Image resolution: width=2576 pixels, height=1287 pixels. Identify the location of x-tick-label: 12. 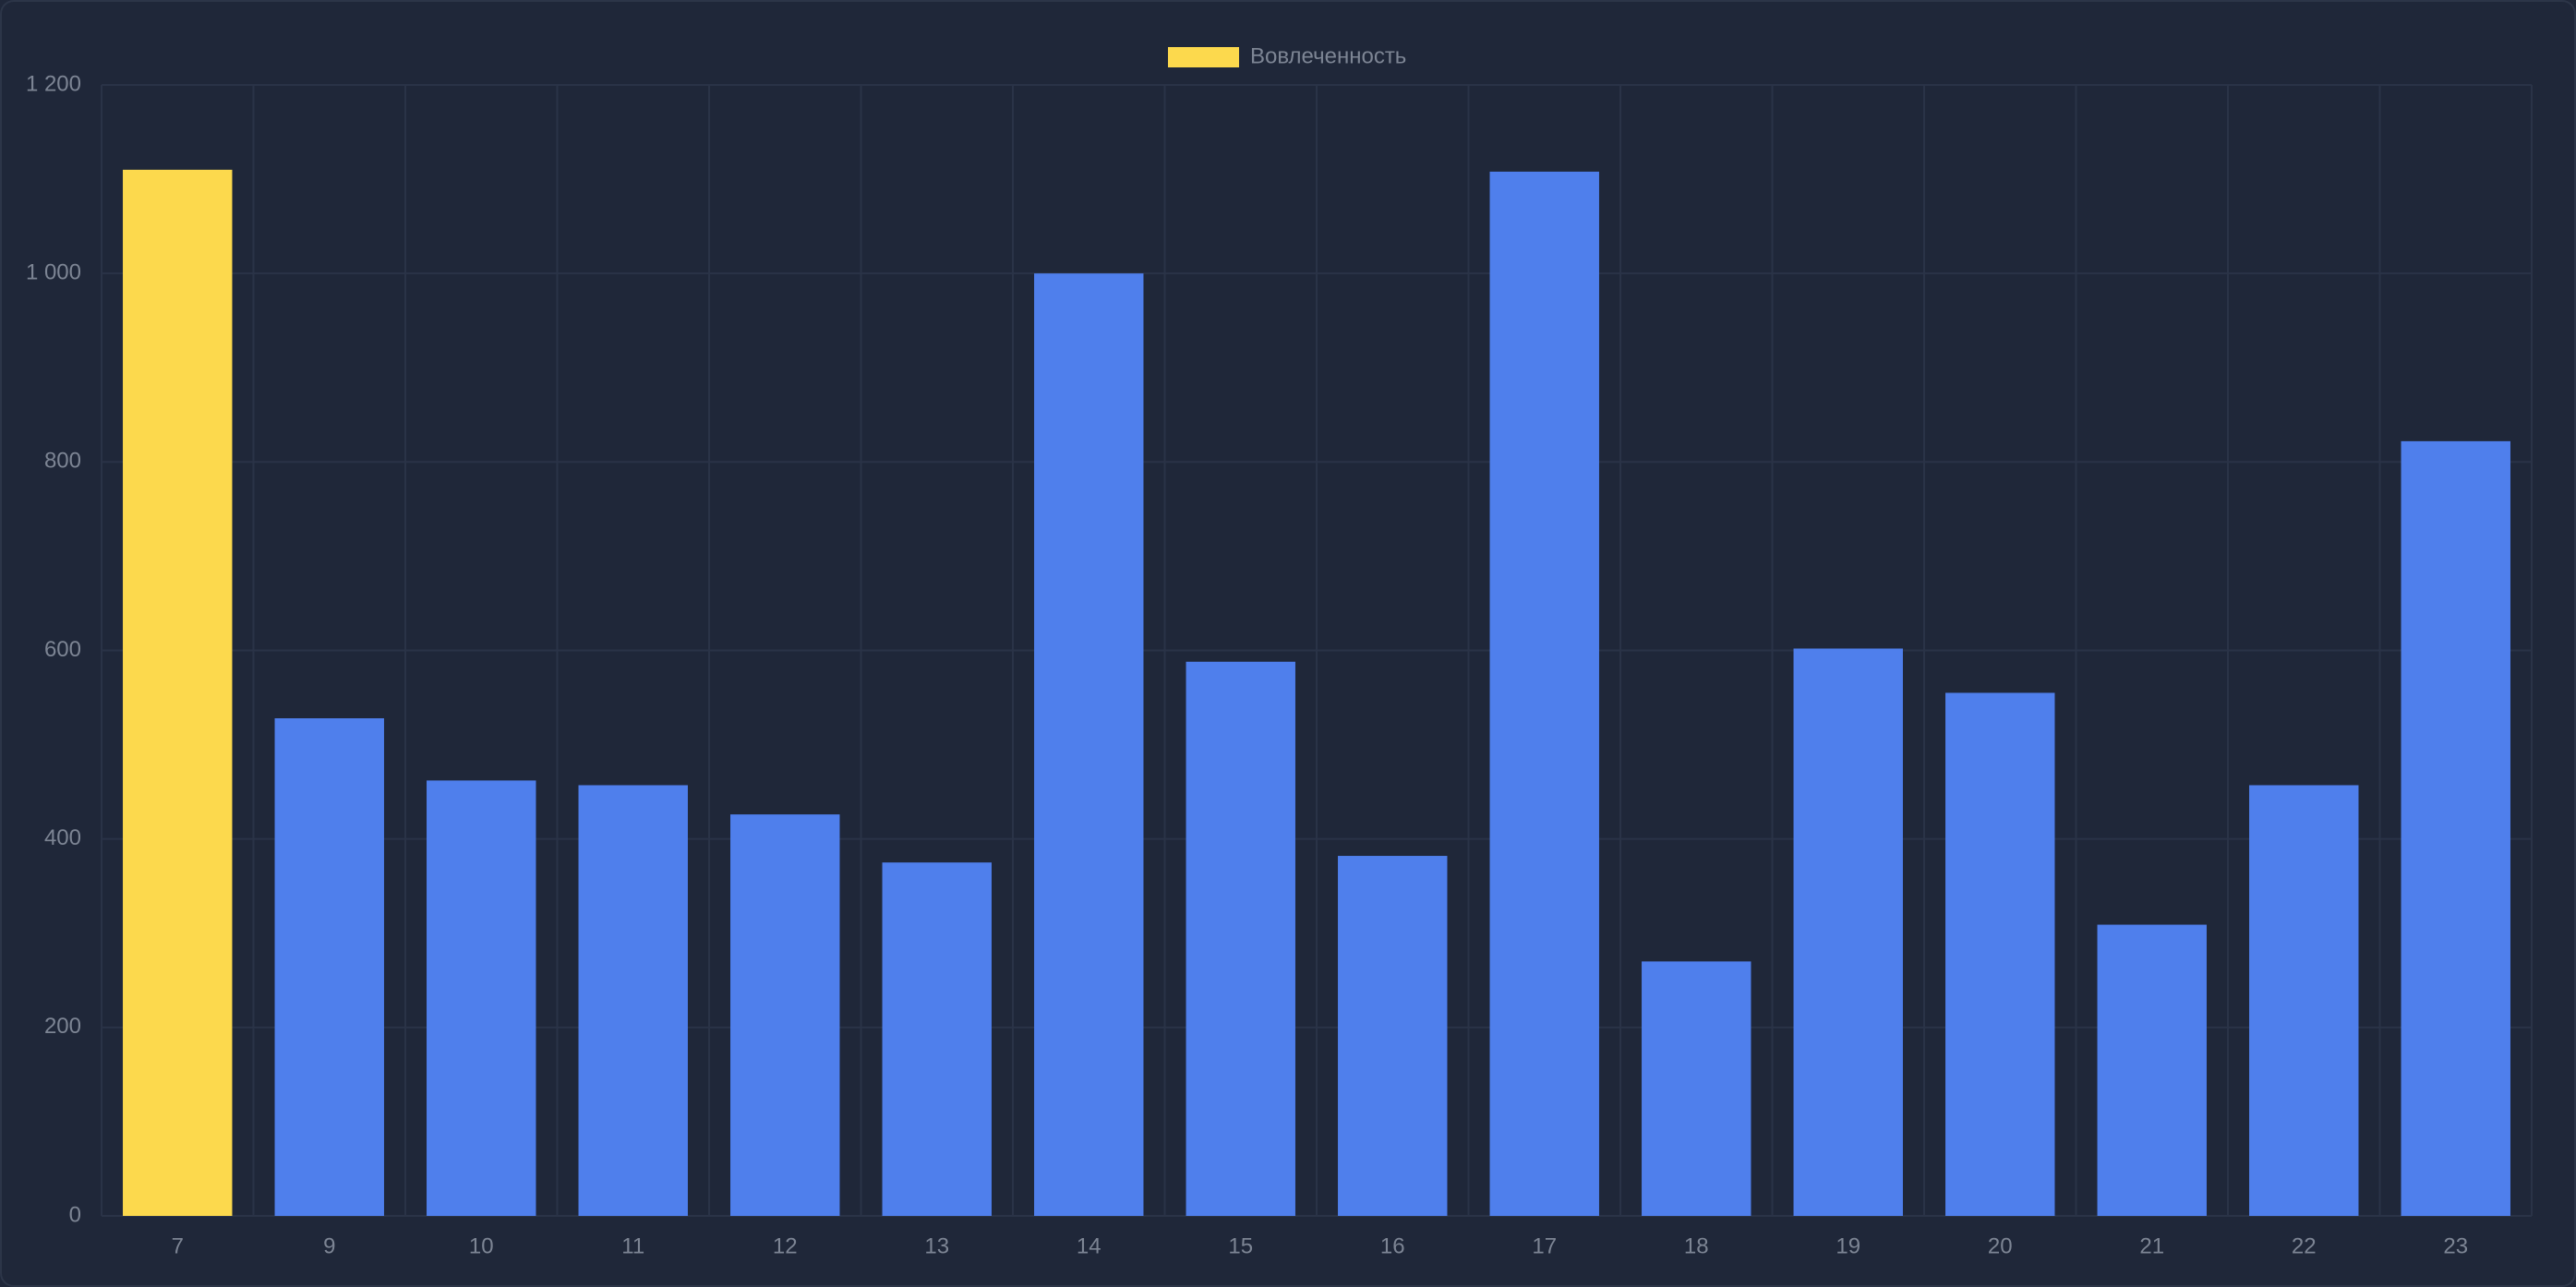
(785, 1245).